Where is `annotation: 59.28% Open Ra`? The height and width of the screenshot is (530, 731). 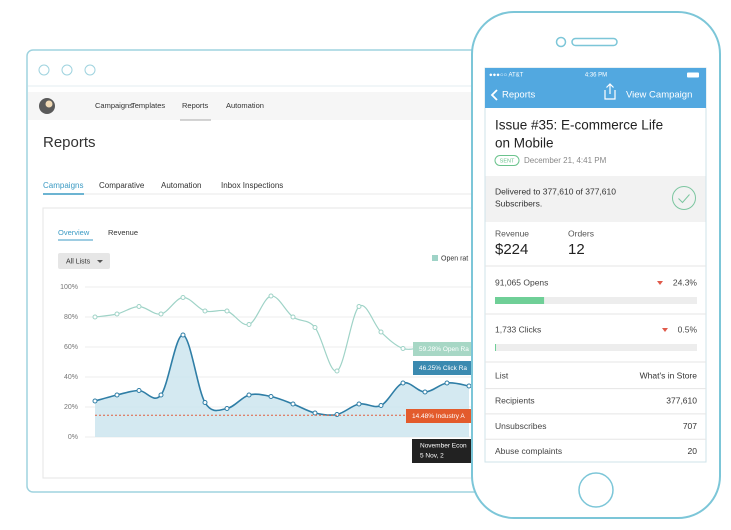 annotation: 59.28% Open Ra is located at coordinates (444, 349).